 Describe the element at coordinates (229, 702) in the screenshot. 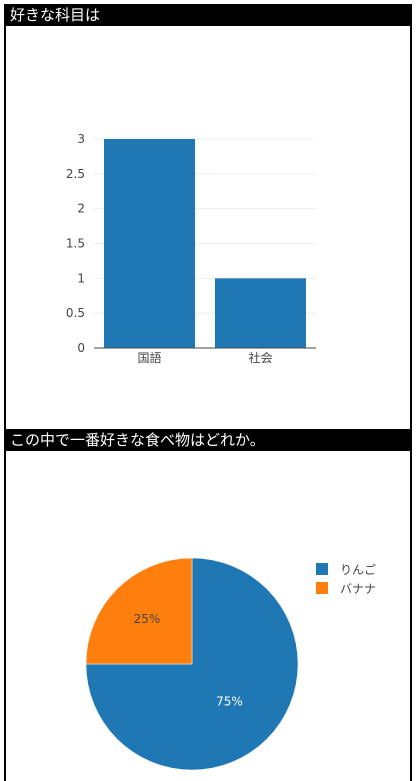

I see `pie-percent-label: 75%` at that location.